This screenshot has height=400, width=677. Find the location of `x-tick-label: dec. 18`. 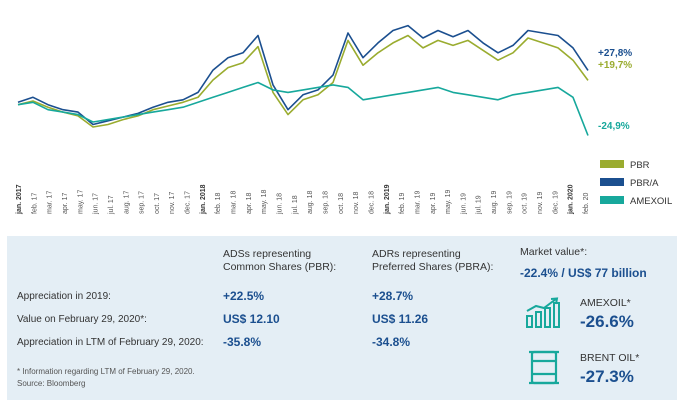

x-tick-label: dec. 18 is located at coordinates (372, 202).